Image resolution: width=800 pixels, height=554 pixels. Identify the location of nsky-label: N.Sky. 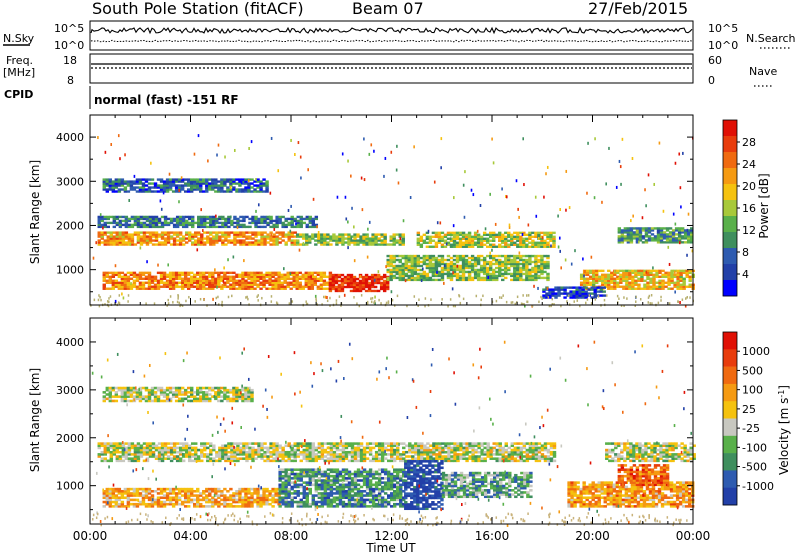
(19, 38).